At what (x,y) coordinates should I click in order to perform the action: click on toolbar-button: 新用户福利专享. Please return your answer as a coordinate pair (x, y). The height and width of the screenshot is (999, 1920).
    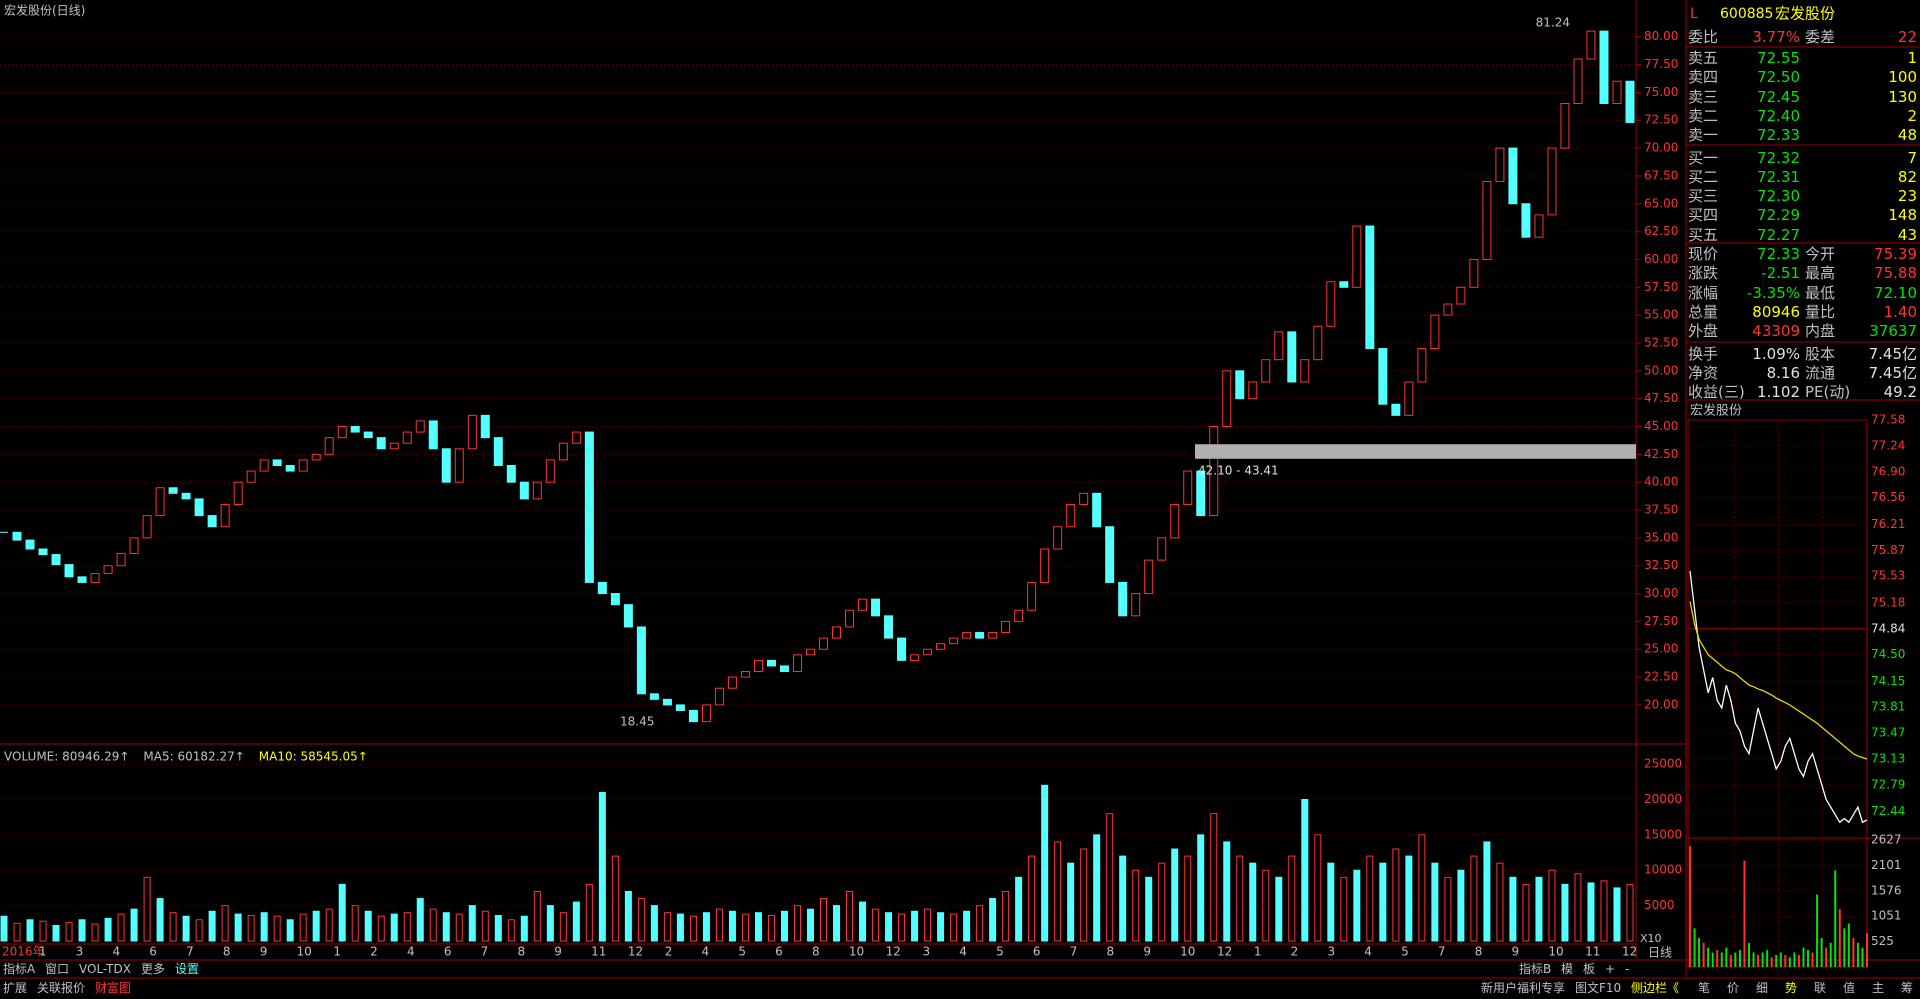
    Looking at the image, I should click on (1523, 988).